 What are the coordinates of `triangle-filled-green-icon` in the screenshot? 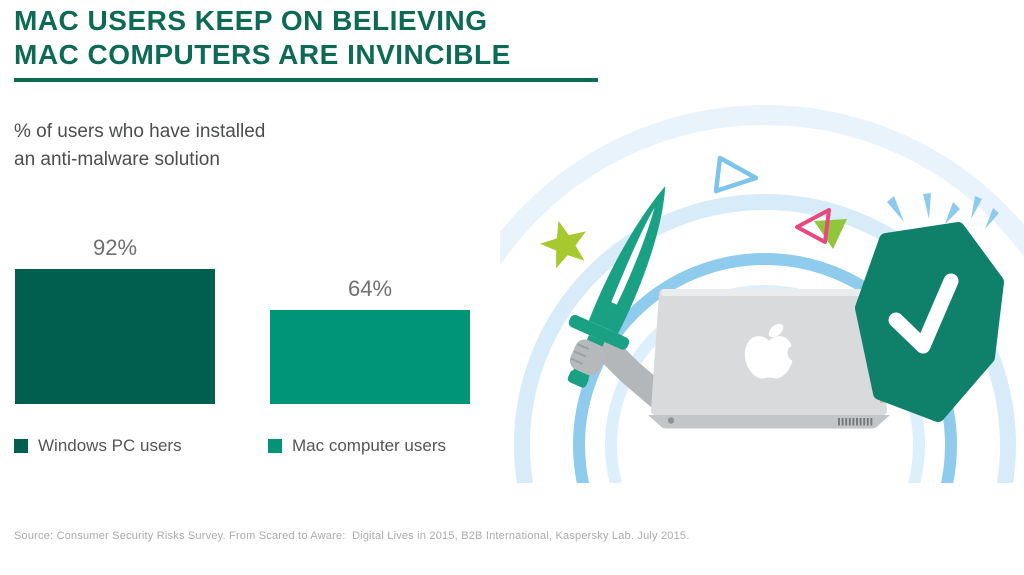 It's located at (830, 234).